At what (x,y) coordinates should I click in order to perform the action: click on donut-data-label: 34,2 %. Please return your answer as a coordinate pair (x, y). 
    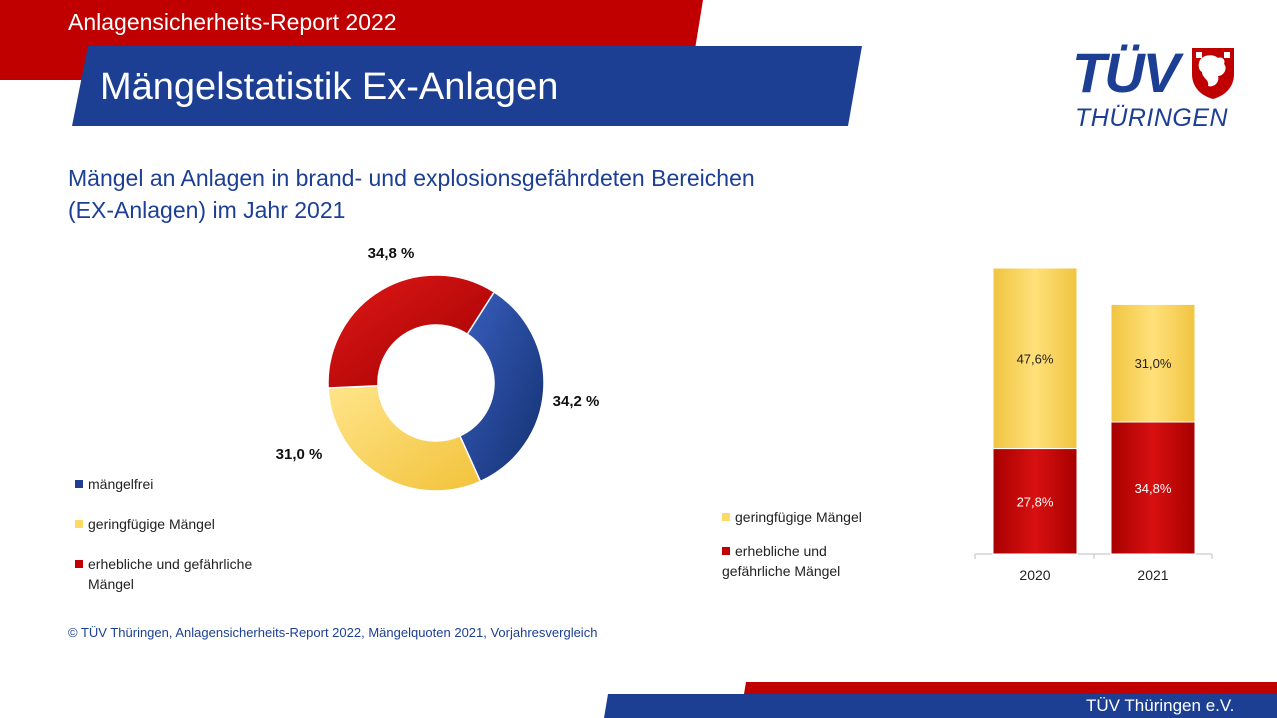
    Looking at the image, I should click on (576, 401).